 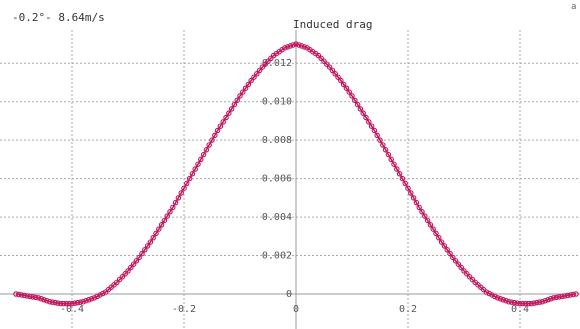 I want to click on chart-title: Induced drag, so click(x=332, y=24).